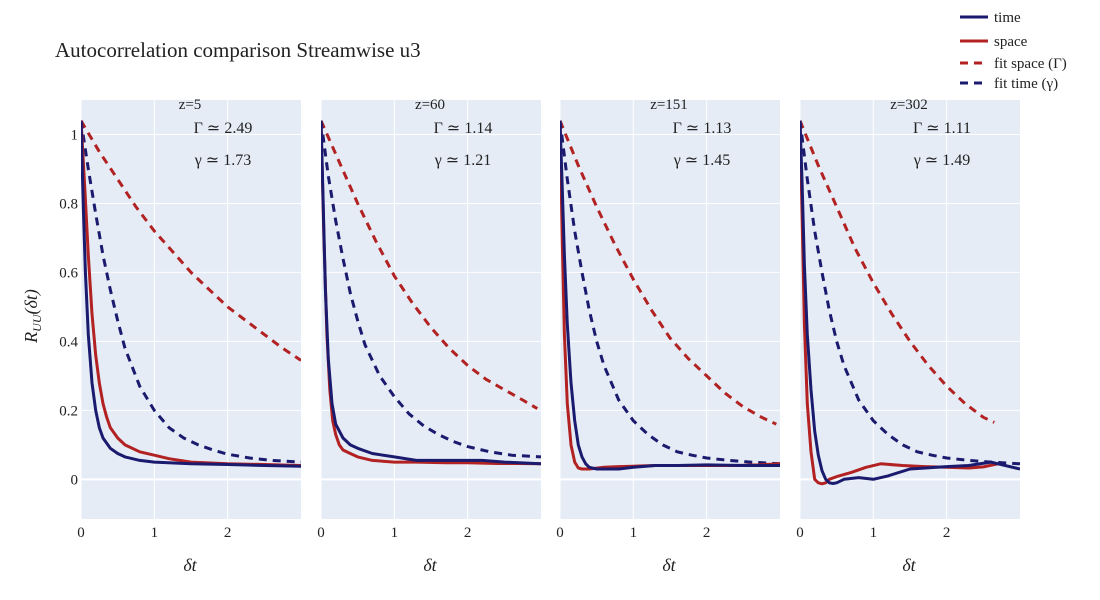 The image size is (1100, 600). Describe the element at coordinates (462, 160) in the screenshot. I see `gamma-annotation: γ ≃ 1.21` at that location.